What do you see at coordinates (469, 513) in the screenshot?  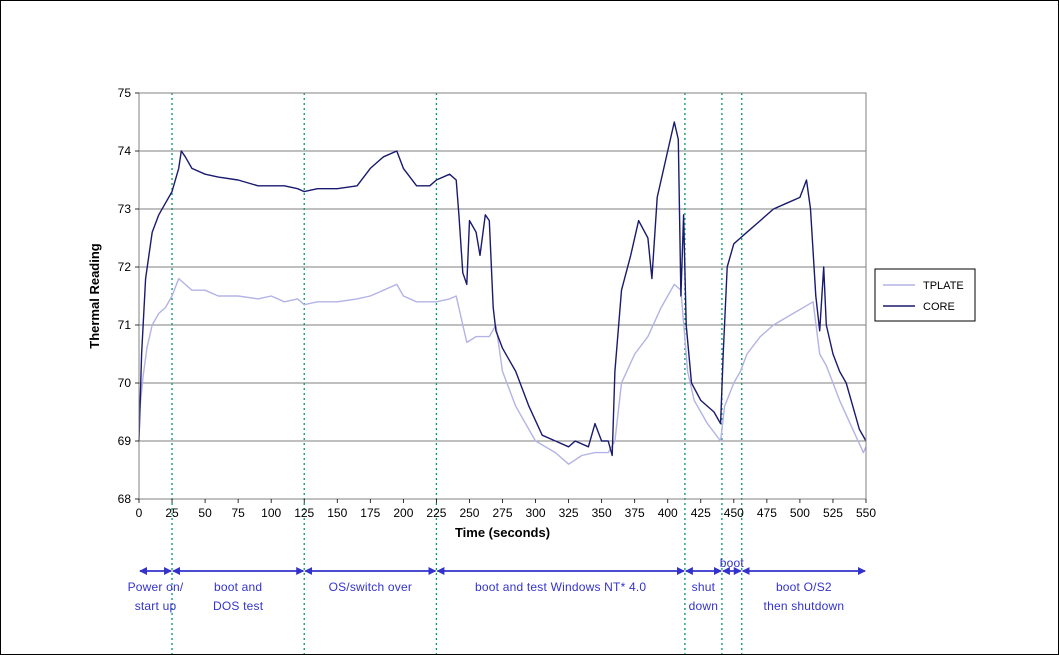 I see `x-tick-label-250: 250` at bounding box center [469, 513].